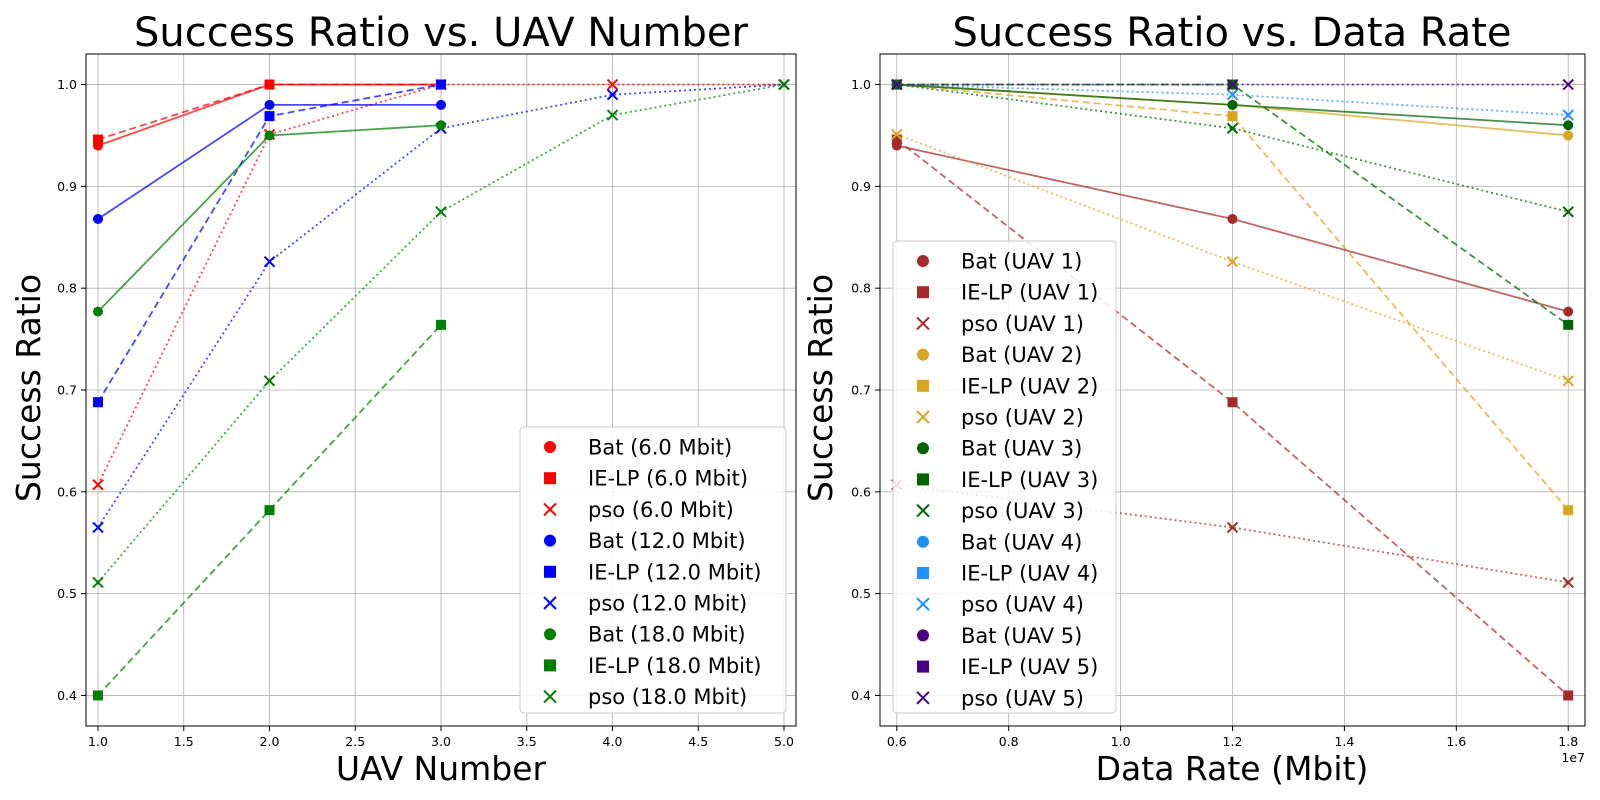 The height and width of the screenshot is (800, 1600). I want to click on x-axis-scale-label: 1e7, so click(1573, 757).